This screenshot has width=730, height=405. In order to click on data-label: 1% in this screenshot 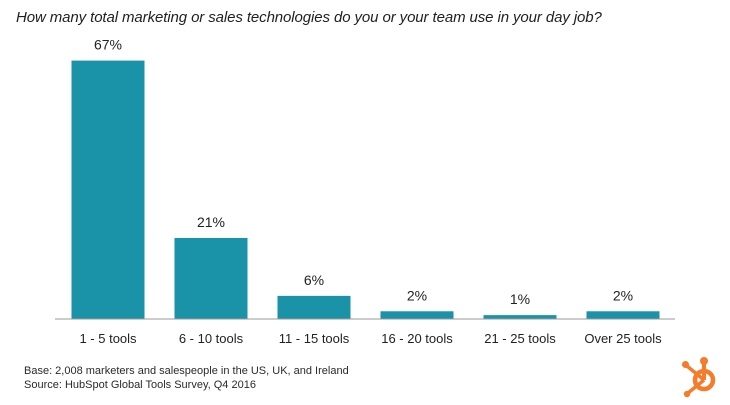, I will do `click(520, 299)`.